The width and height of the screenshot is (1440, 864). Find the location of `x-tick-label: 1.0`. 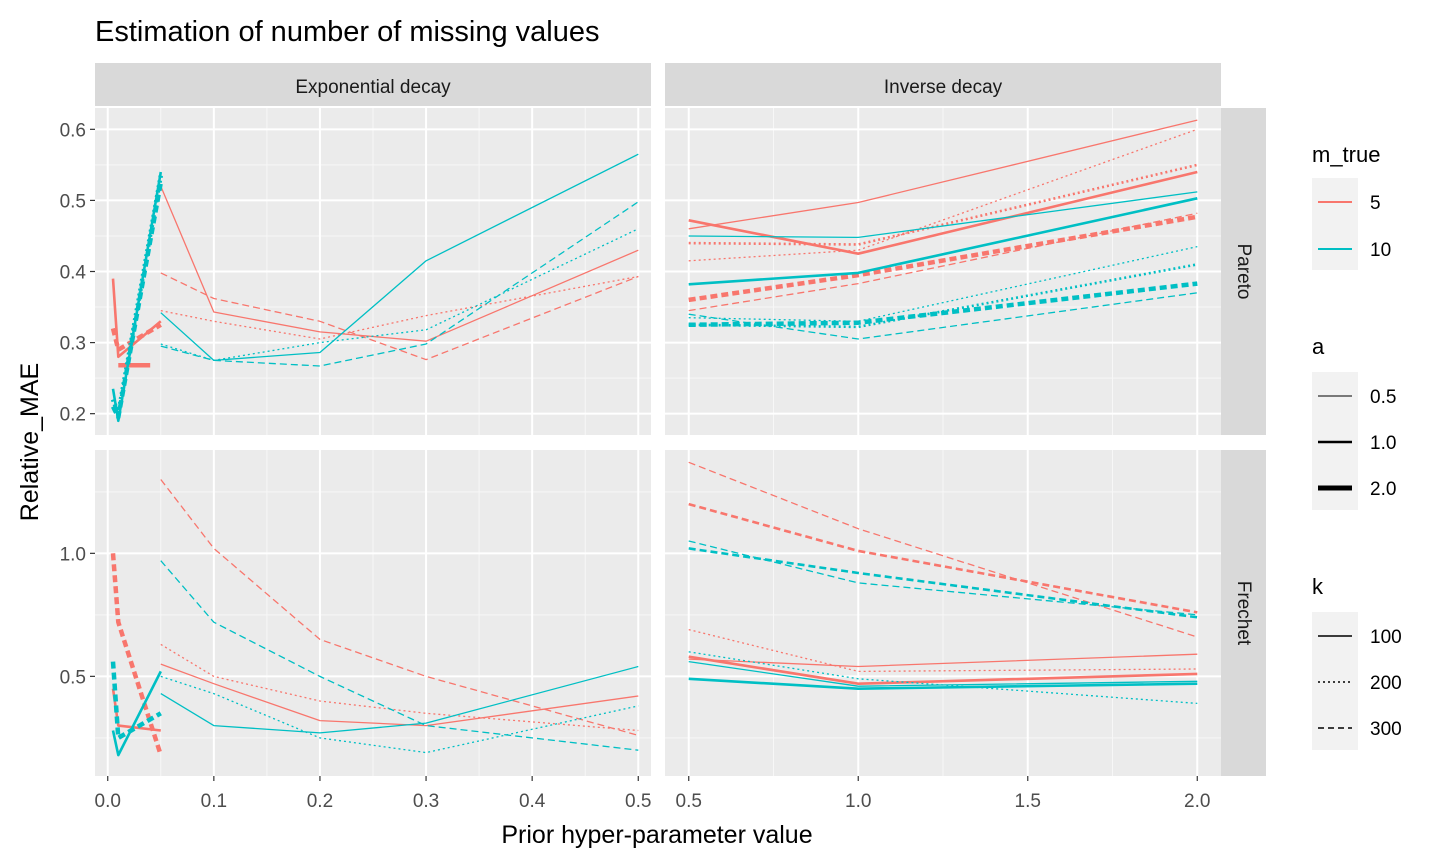

x-tick-label: 1.0 is located at coordinates (858, 801).